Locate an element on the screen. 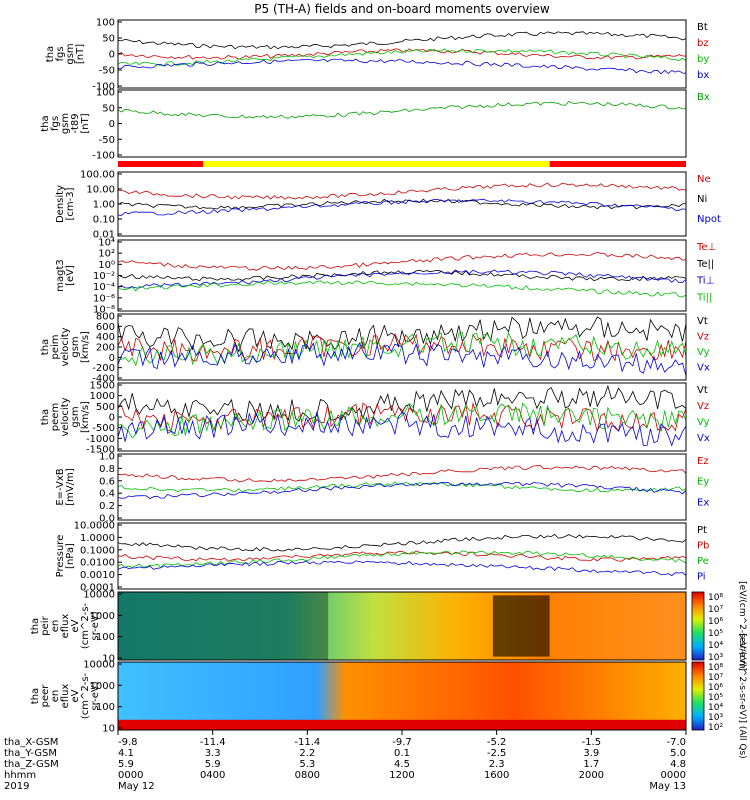 This screenshot has height=800, width=750. y-tick-label: 500 is located at coordinates (105, 407).